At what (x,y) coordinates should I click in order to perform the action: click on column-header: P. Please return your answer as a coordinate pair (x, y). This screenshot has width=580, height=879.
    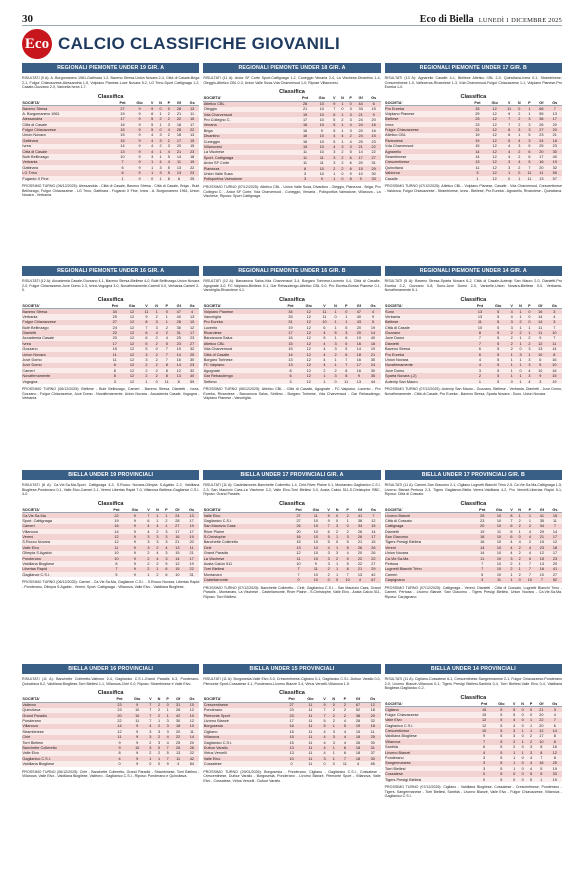
    Looking at the image, I should click on (166, 306).